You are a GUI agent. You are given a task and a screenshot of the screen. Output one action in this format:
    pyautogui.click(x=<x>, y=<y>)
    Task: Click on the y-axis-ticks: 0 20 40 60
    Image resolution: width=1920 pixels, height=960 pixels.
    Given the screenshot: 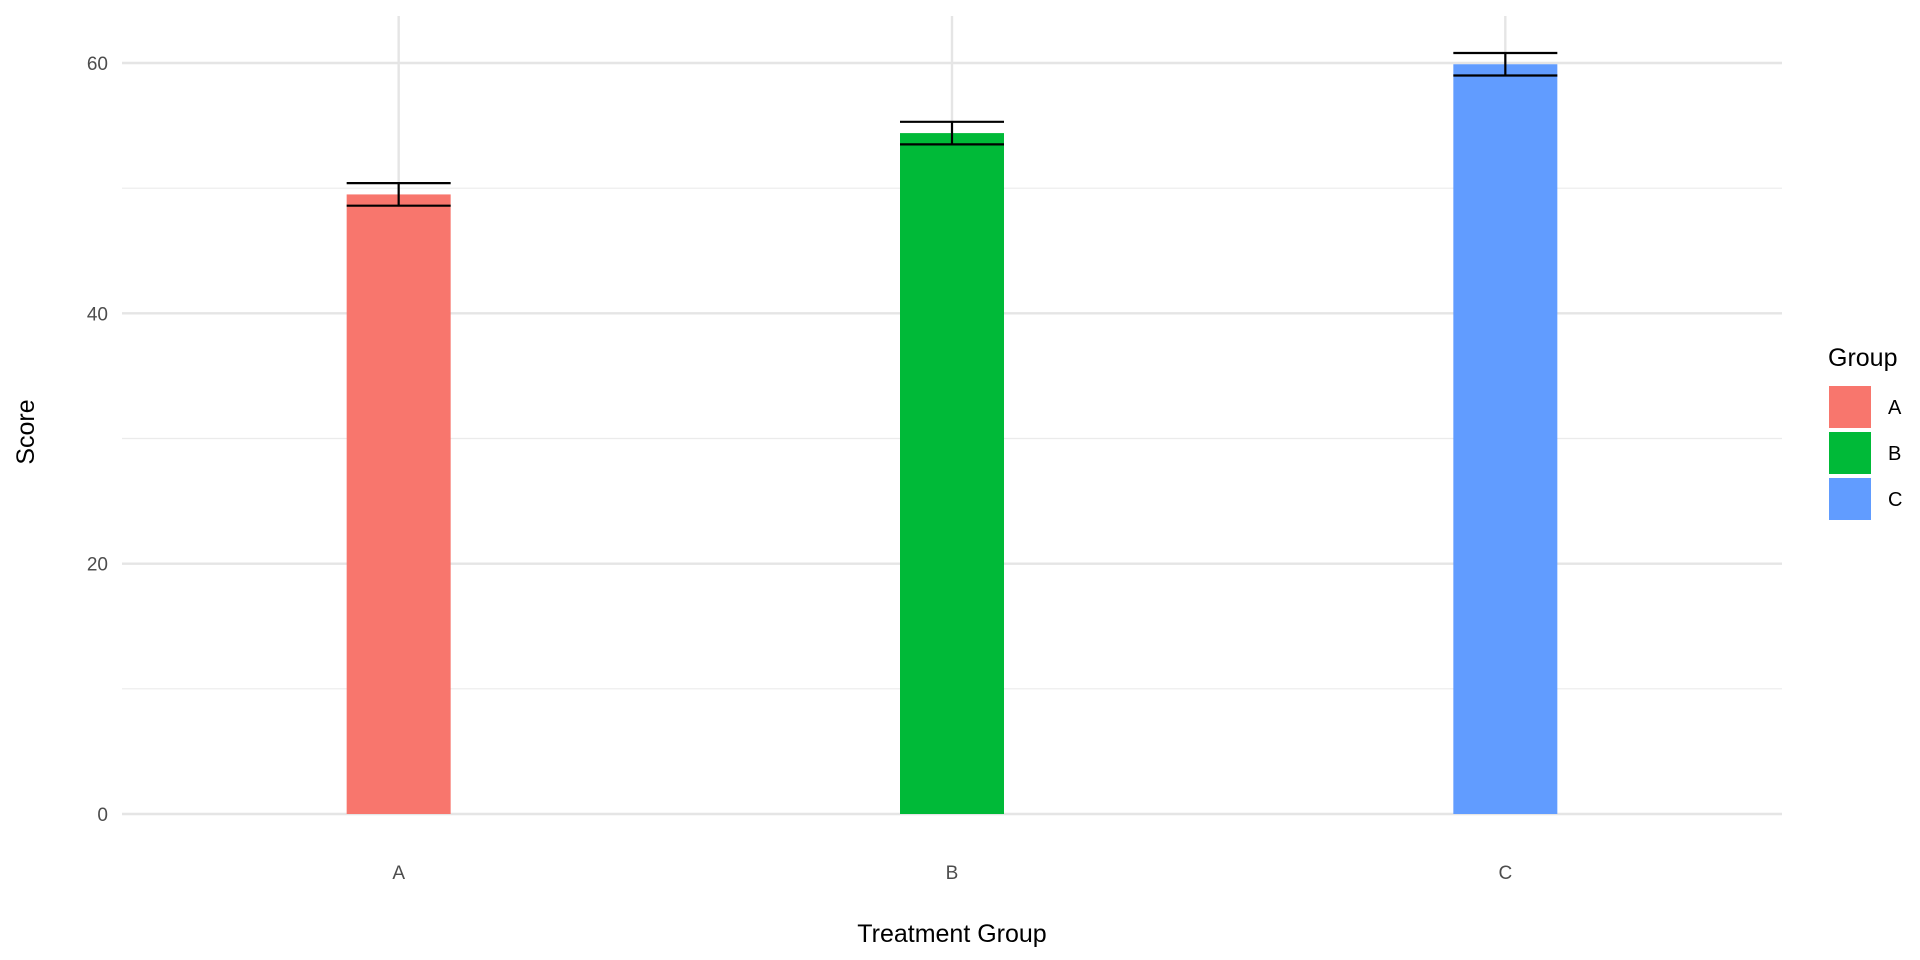 What is the action you would take?
    pyautogui.click(x=97, y=440)
    